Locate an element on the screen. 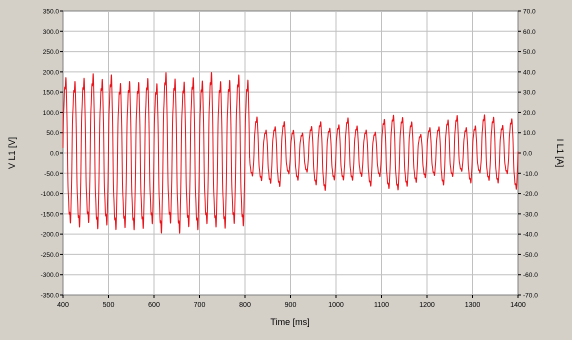  y-tick-label-left: -50.0 is located at coordinates (51, 174).